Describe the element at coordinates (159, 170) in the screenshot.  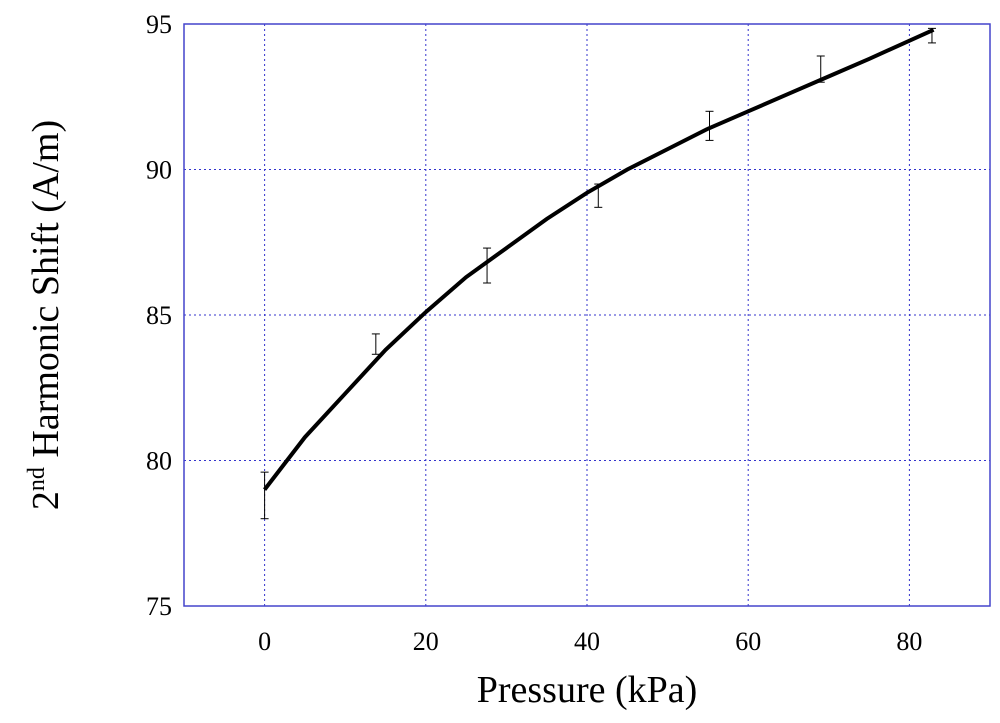
I see `y-tick-label: 90` at that location.